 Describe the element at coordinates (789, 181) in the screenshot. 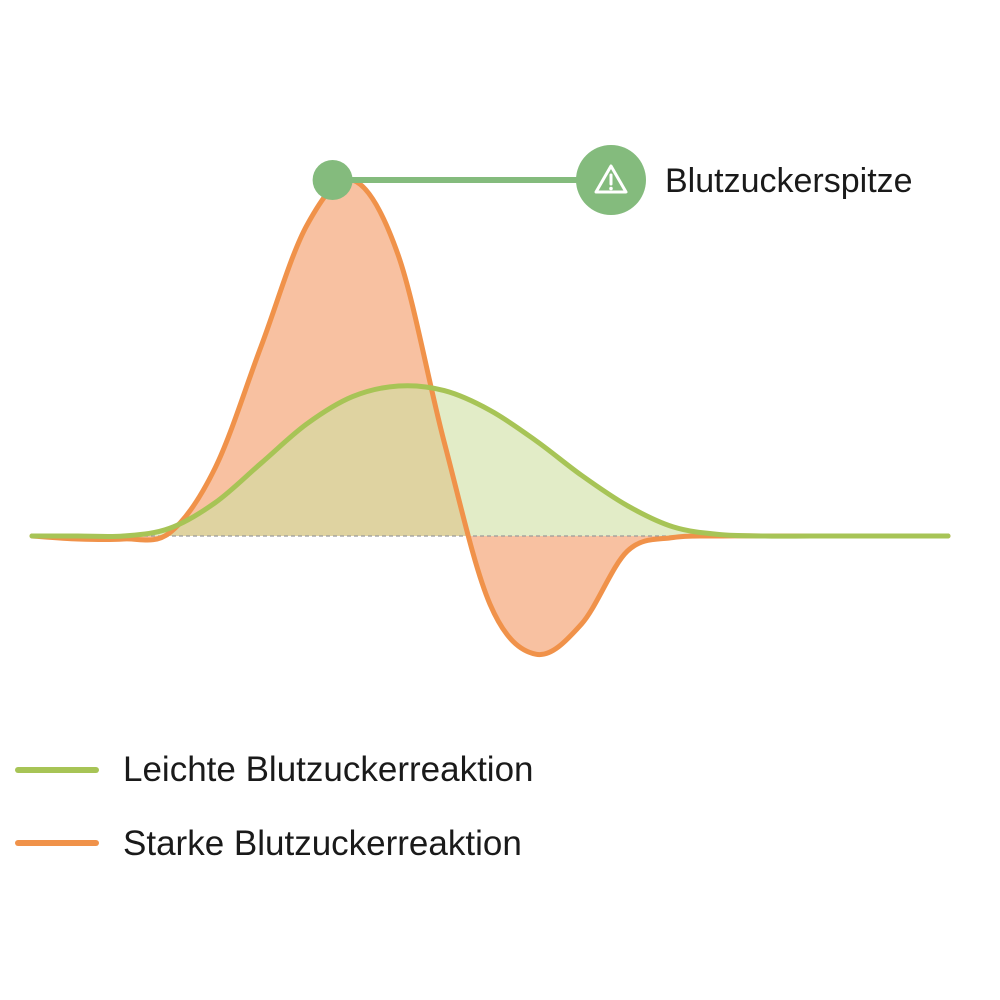

I see `annotation-label: Blutzuckerspitze` at that location.